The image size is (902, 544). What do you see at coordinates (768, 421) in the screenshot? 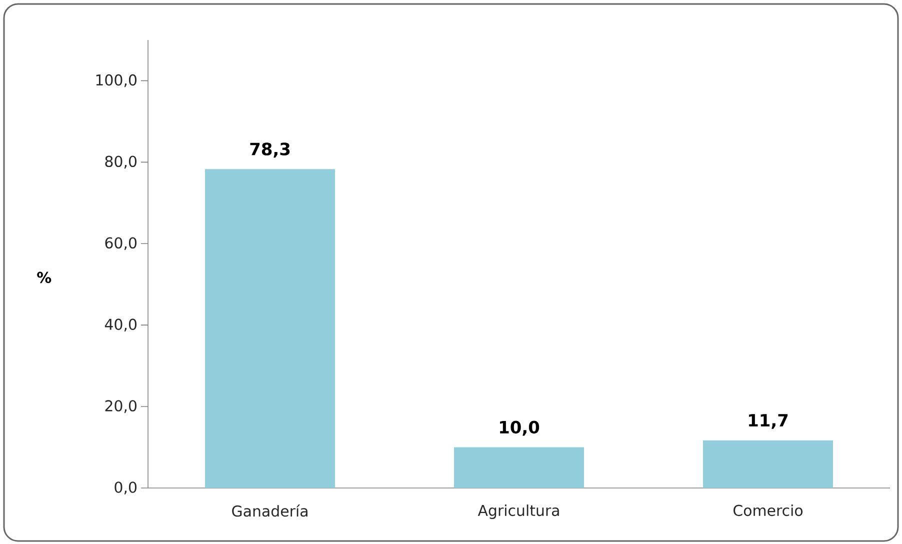
I see `data-label: 11,7` at bounding box center [768, 421].